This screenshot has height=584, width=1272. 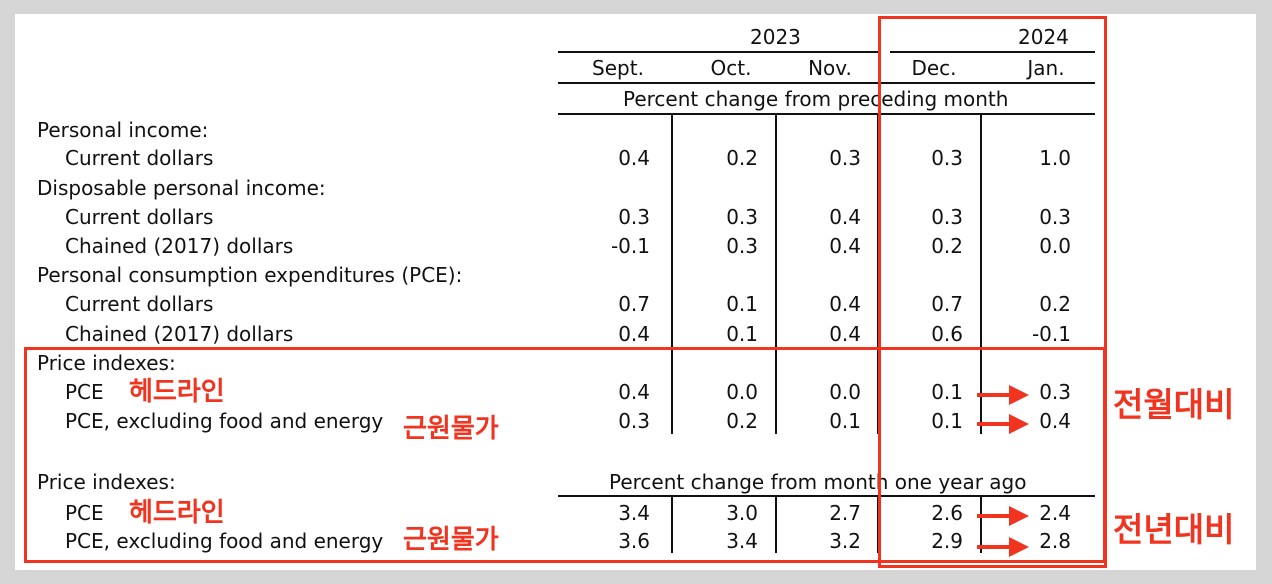 I want to click on col-sep-4b, so click(x=981, y=525).